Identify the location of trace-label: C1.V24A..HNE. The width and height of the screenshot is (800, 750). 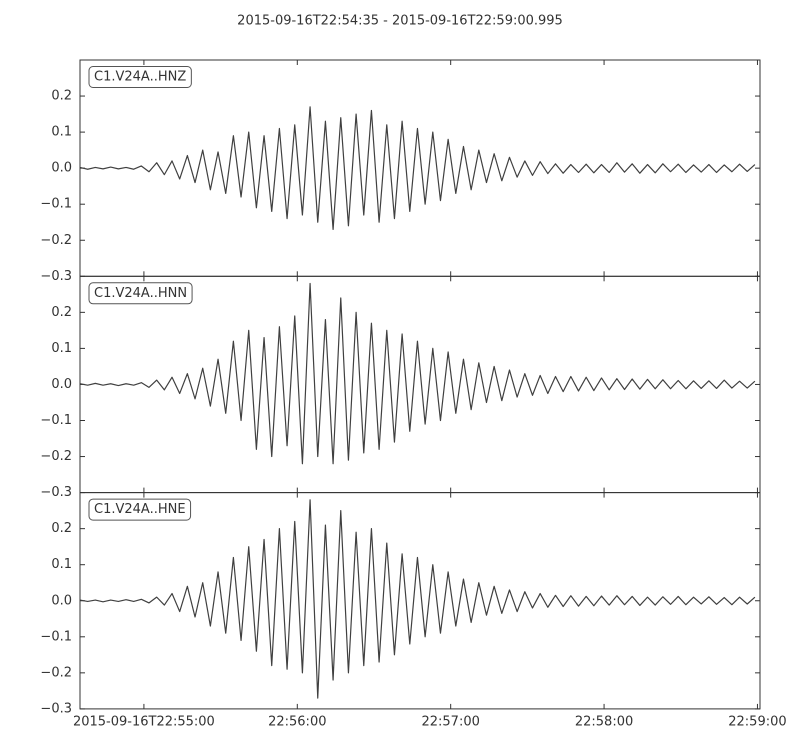
(140, 509).